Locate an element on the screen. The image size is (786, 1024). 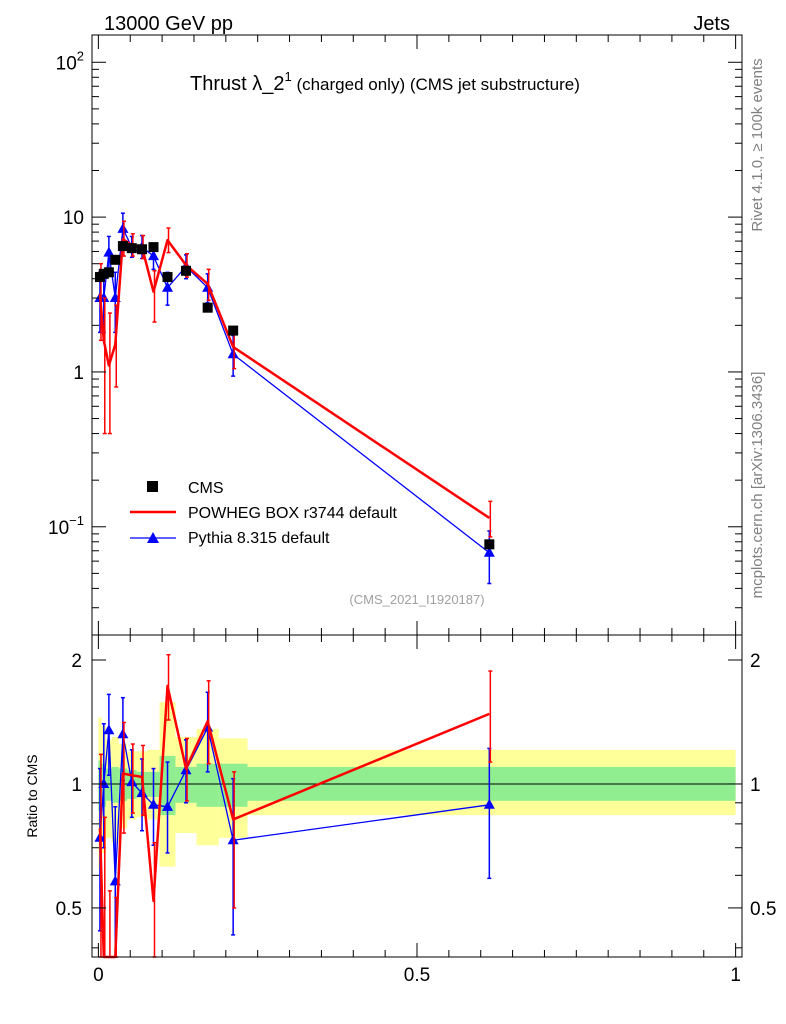
analysis-watermark: (CMS_2021_I1920187) is located at coordinates (416, 599).